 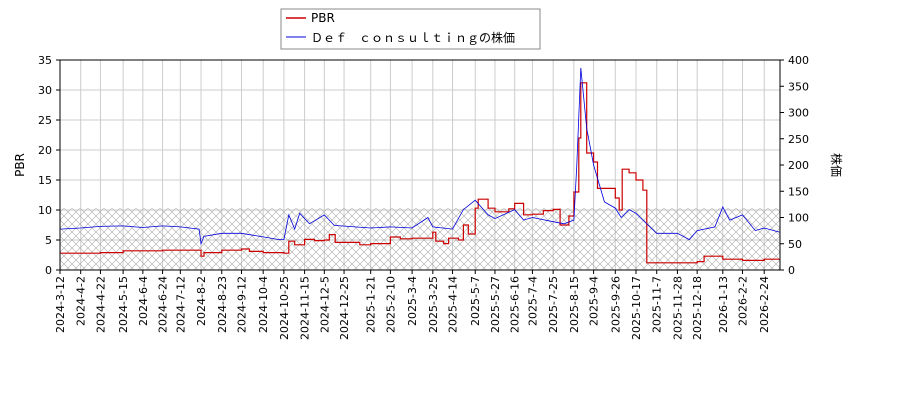 I want to click on x-tick-label: 2025-9-4, so click(x=594, y=301).